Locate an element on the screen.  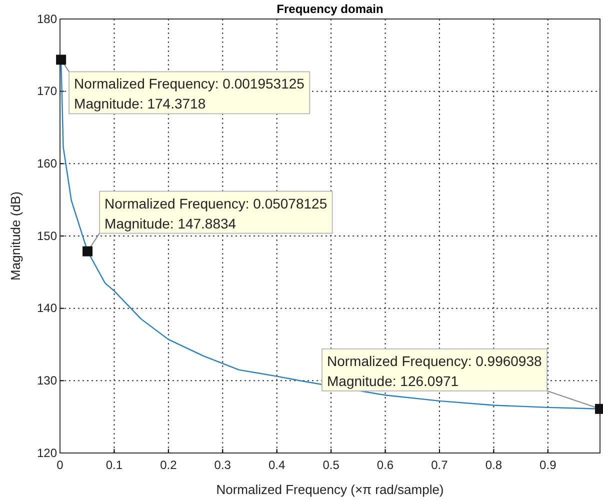
x-tick-label: 0.7 is located at coordinates (439, 465).